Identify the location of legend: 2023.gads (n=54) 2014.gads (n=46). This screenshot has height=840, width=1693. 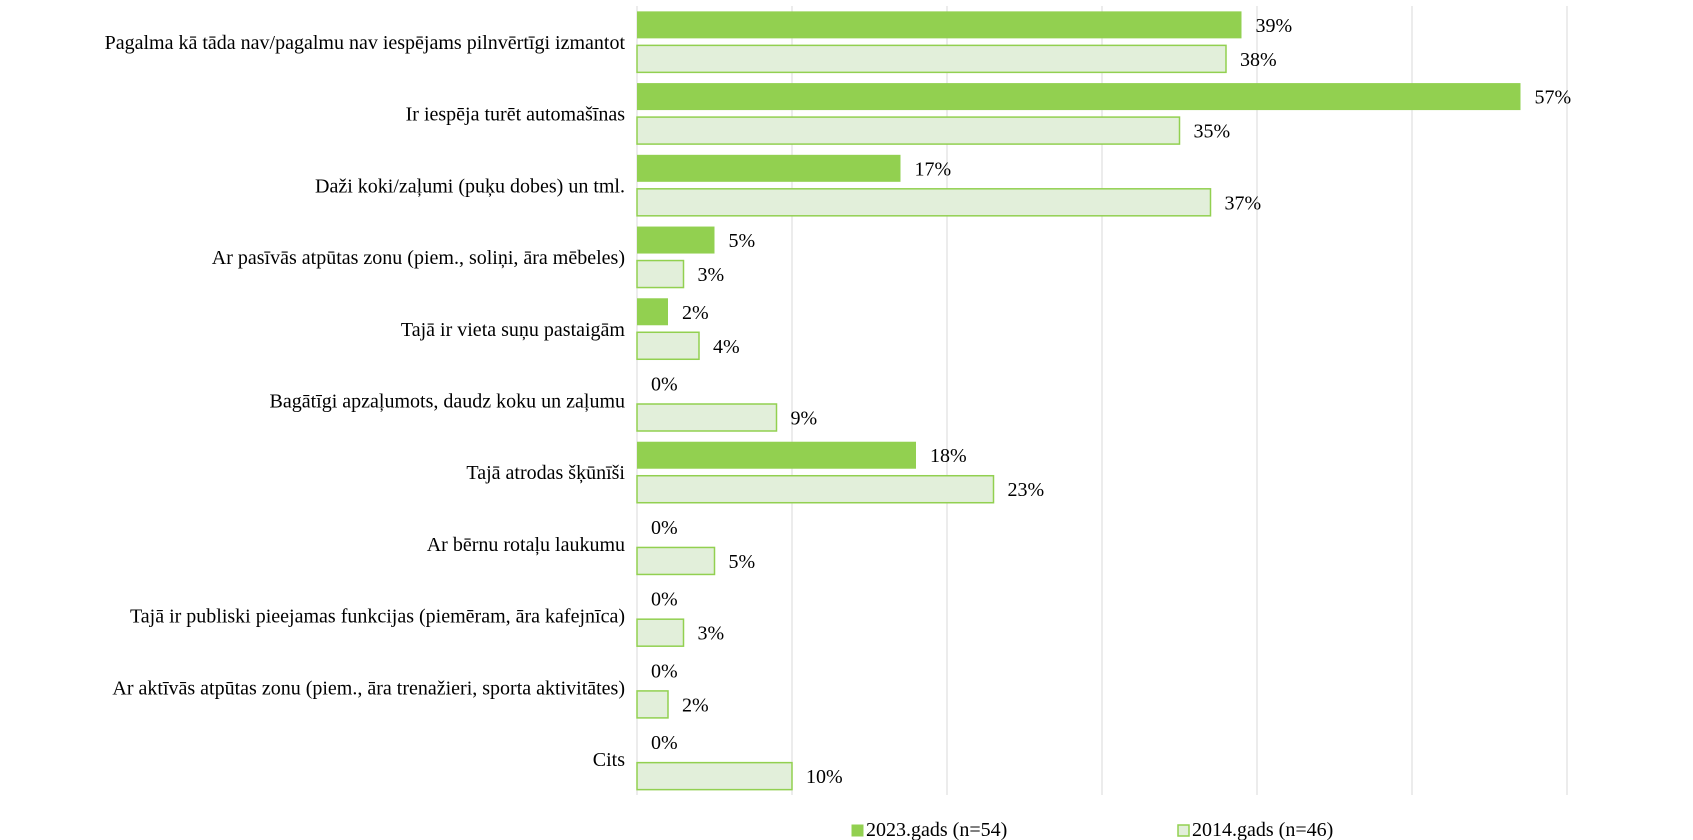
(1092, 829).